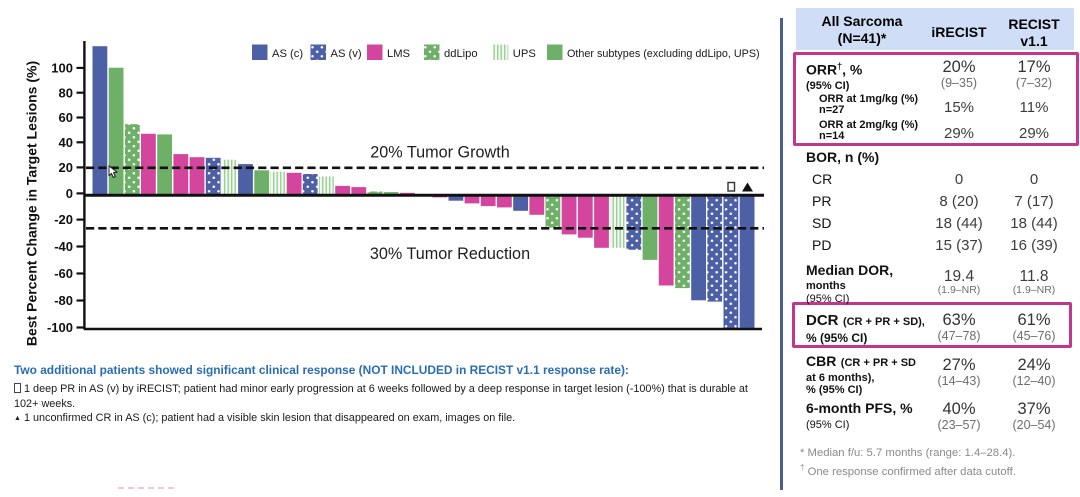 The width and height of the screenshot is (1080, 497). Describe the element at coordinates (66, 142) in the screenshot. I see `svg-text: 40` at that location.